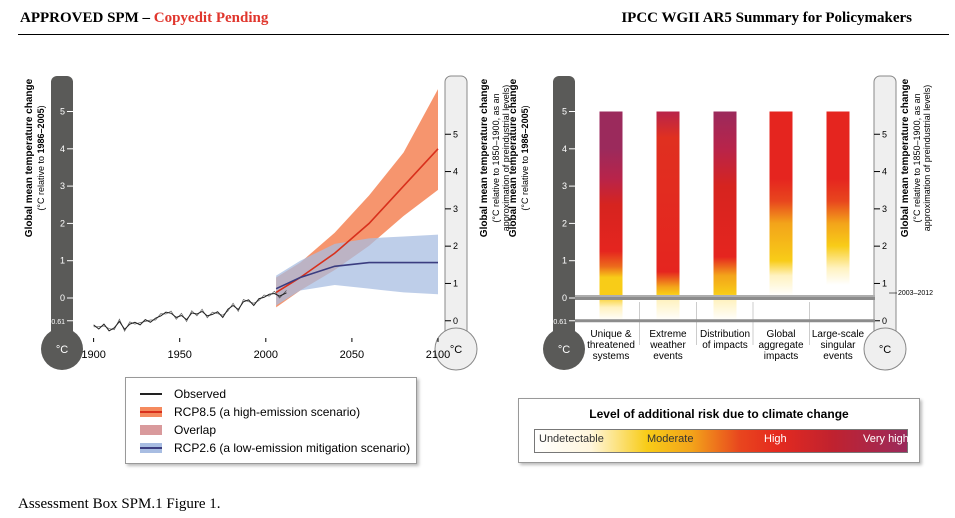  I want to click on right-panel-unit-label: °C, so click(564, 350).